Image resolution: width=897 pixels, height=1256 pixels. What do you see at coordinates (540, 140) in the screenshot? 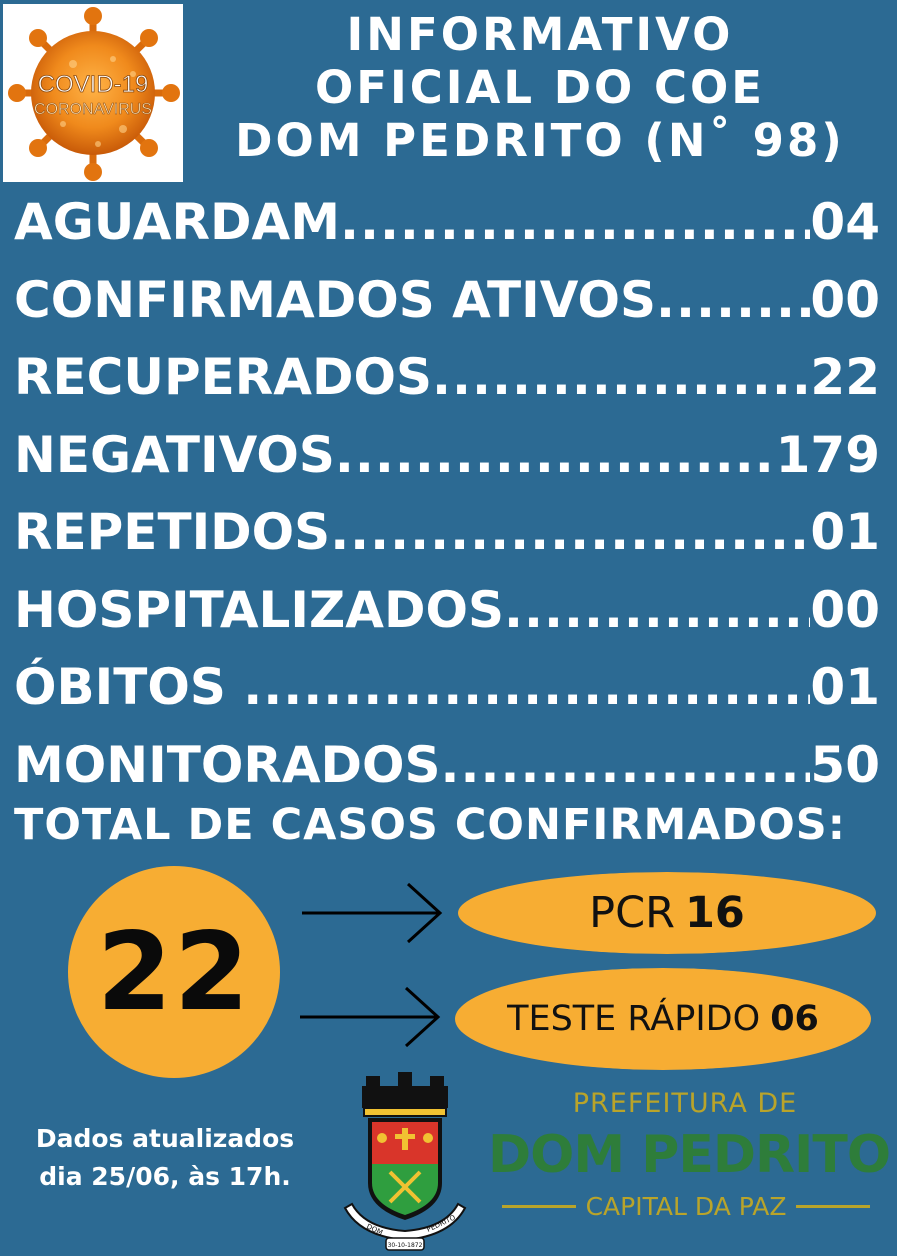
I see `title-line-3: DOM PEDRITO (N˚ 98)` at bounding box center [540, 140].